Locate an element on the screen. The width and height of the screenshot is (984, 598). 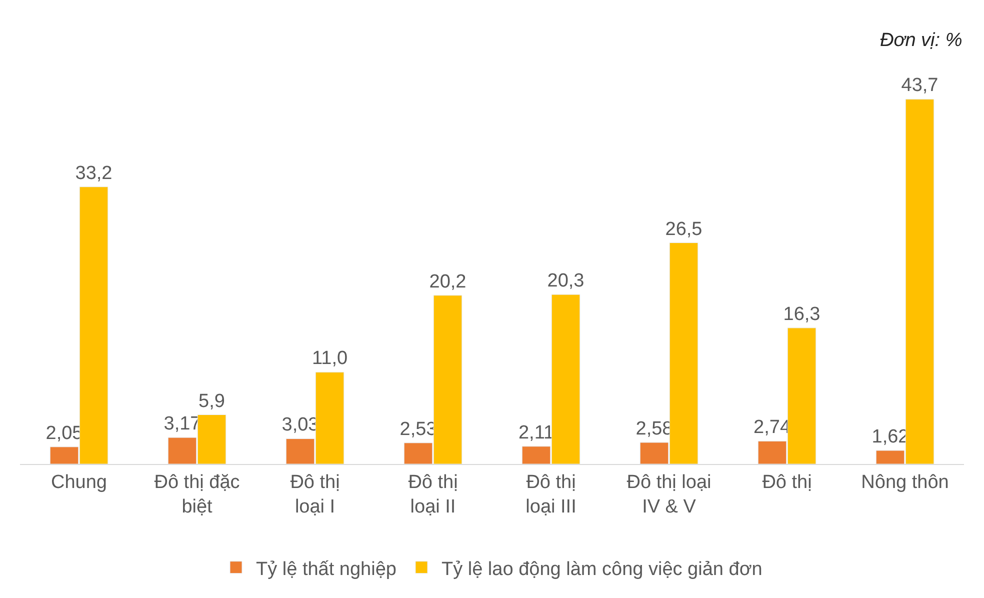
x-tick-label: Đô thị loại II is located at coordinates (433, 495).